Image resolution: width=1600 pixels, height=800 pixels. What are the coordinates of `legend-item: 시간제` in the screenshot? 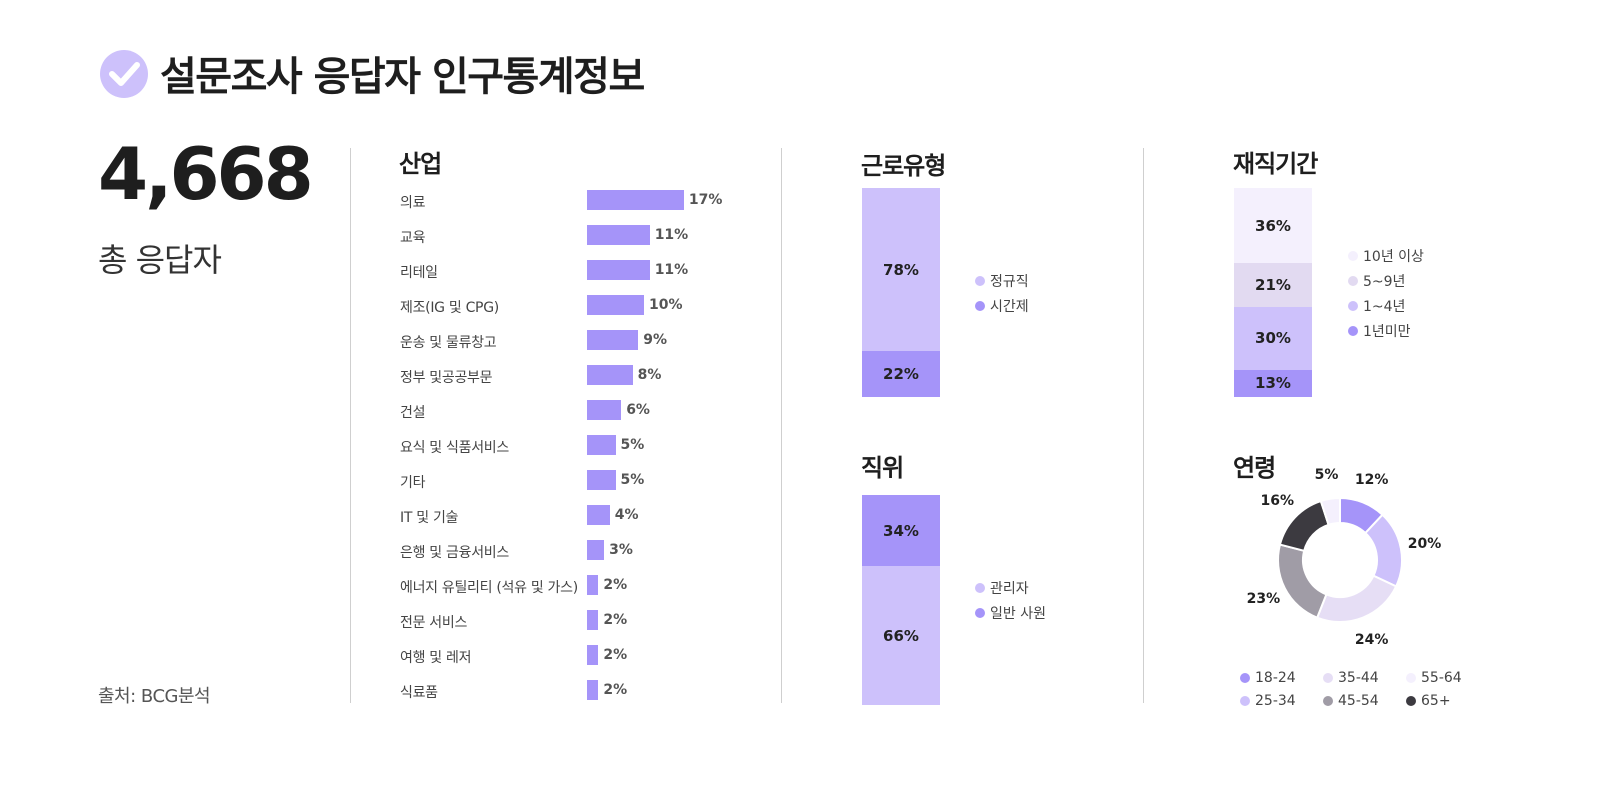 It's located at (1002, 306).